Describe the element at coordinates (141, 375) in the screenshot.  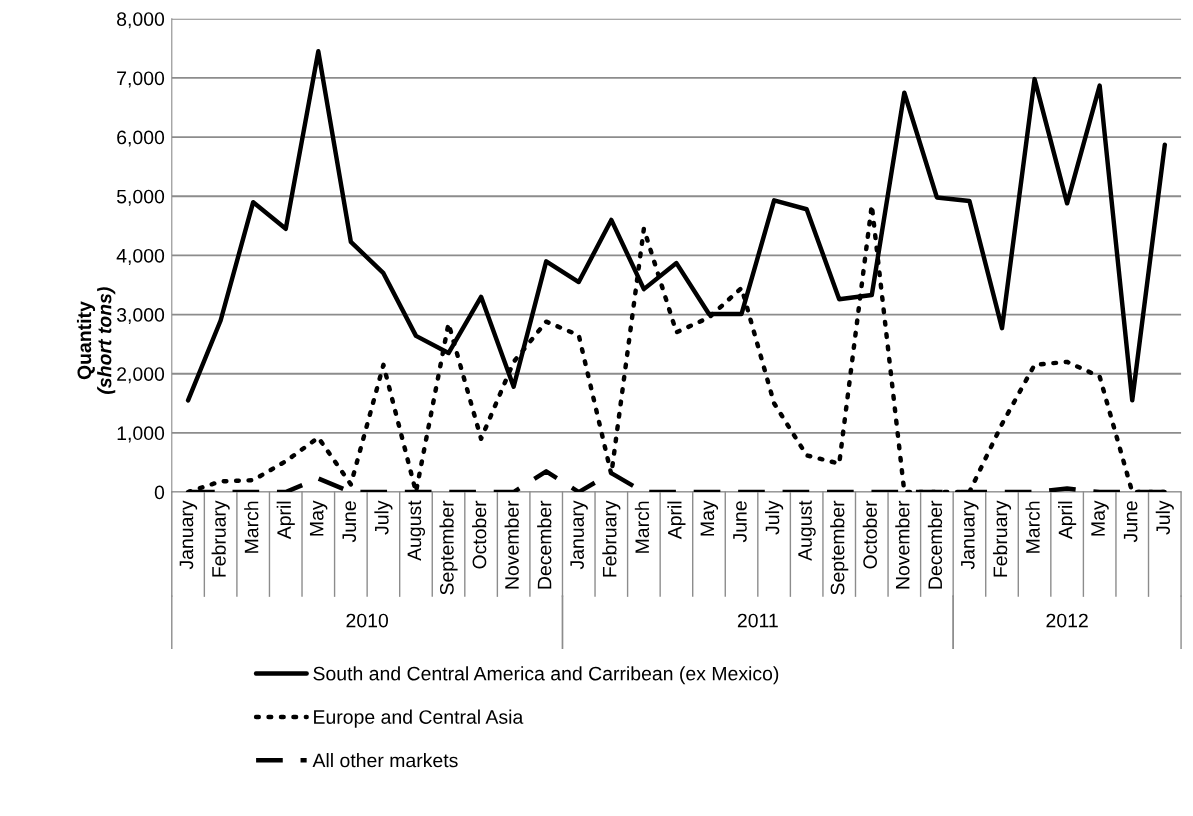
I see `y-tick-label: 2,000` at that location.